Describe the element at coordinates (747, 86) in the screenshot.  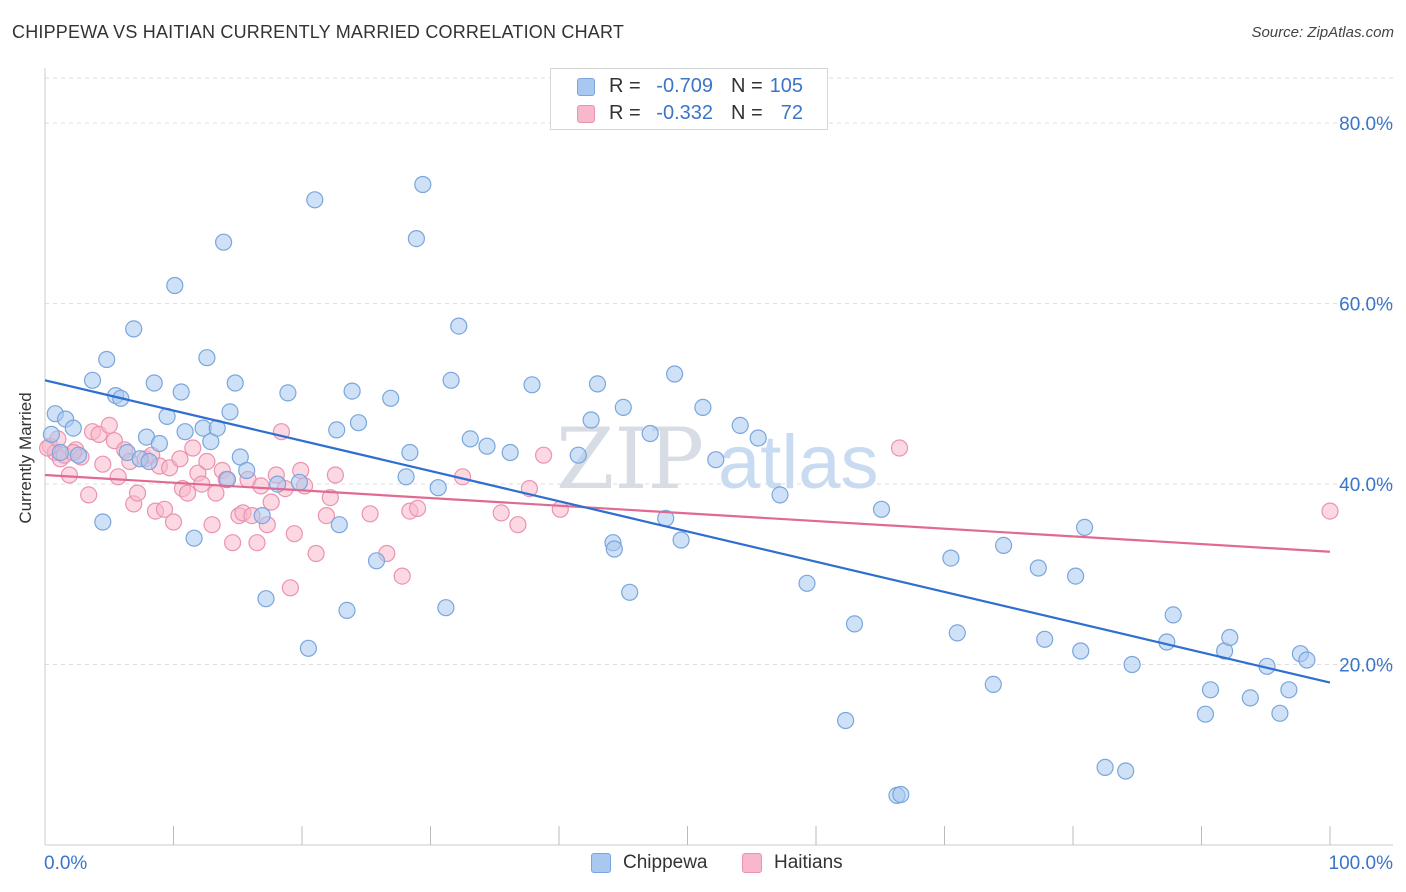
I see `n-label: N =` at that location.